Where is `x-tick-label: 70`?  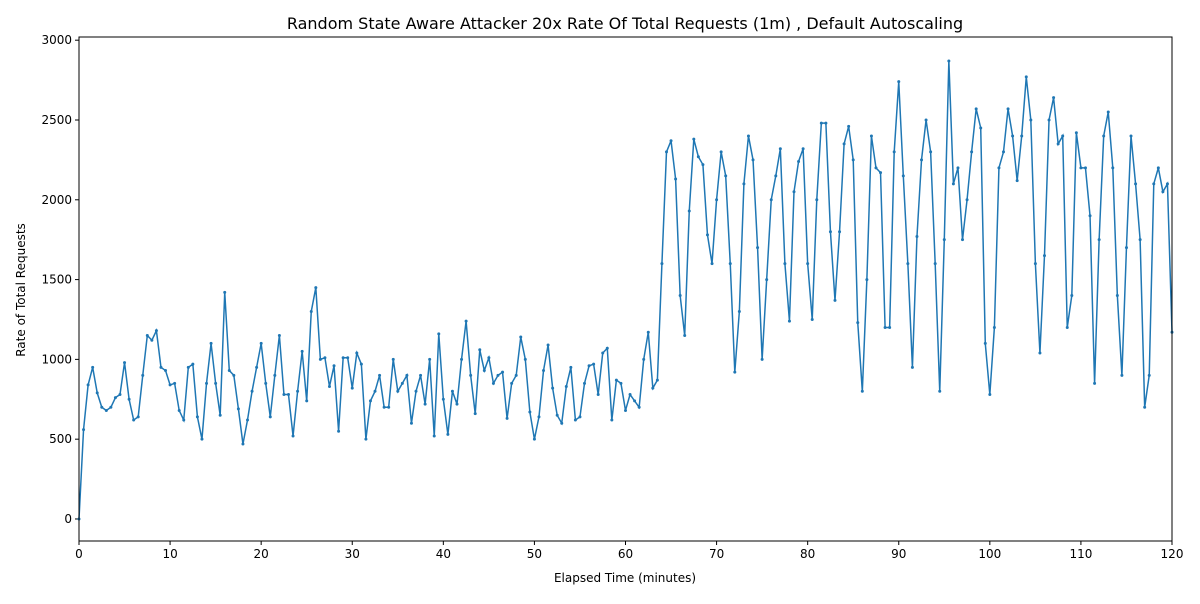
x-tick-label: 70 is located at coordinates (716, 554).